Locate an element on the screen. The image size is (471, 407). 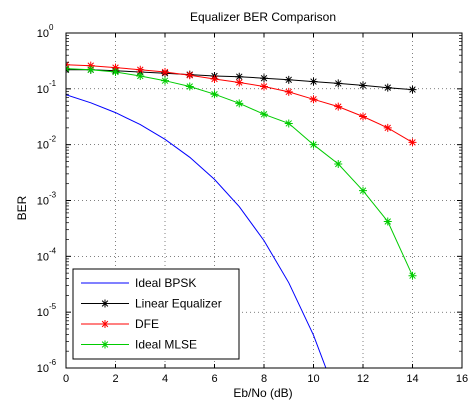
x-tick-label: 10 is located at coordinates (313, 379).